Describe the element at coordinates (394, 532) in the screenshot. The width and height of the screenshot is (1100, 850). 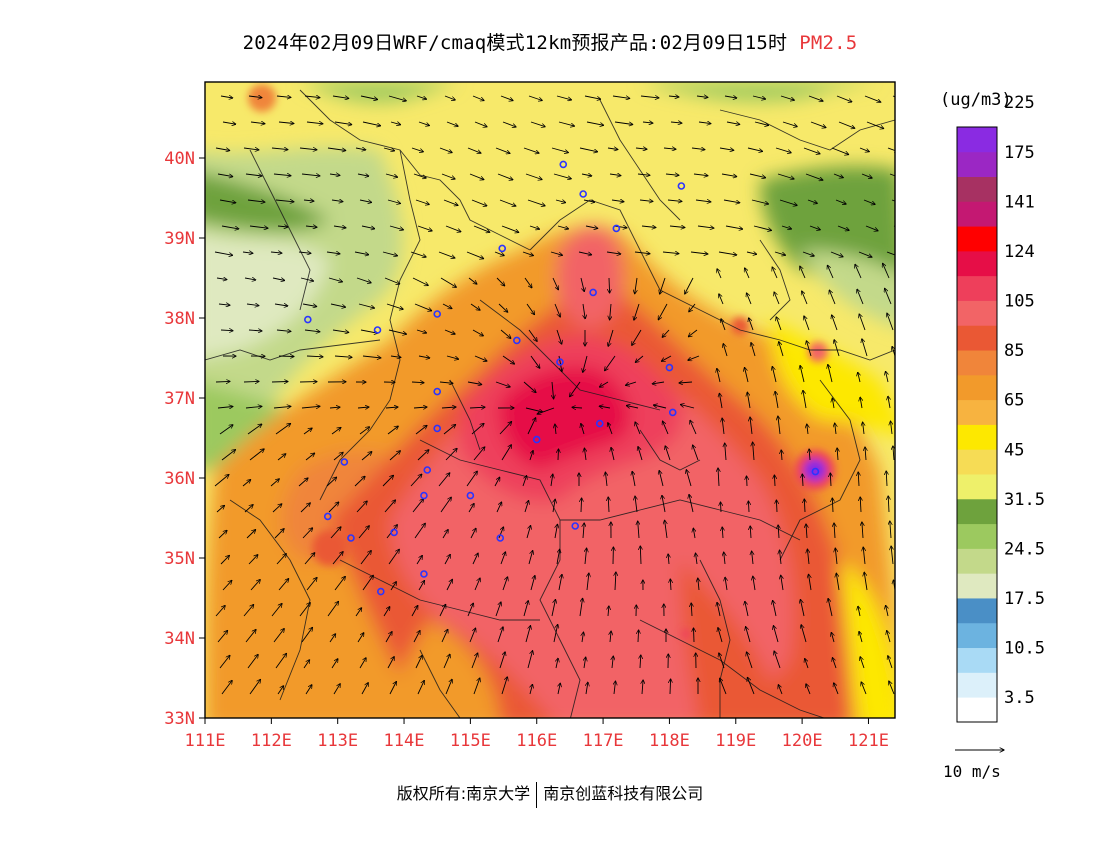
I see `city-marker` at that location.